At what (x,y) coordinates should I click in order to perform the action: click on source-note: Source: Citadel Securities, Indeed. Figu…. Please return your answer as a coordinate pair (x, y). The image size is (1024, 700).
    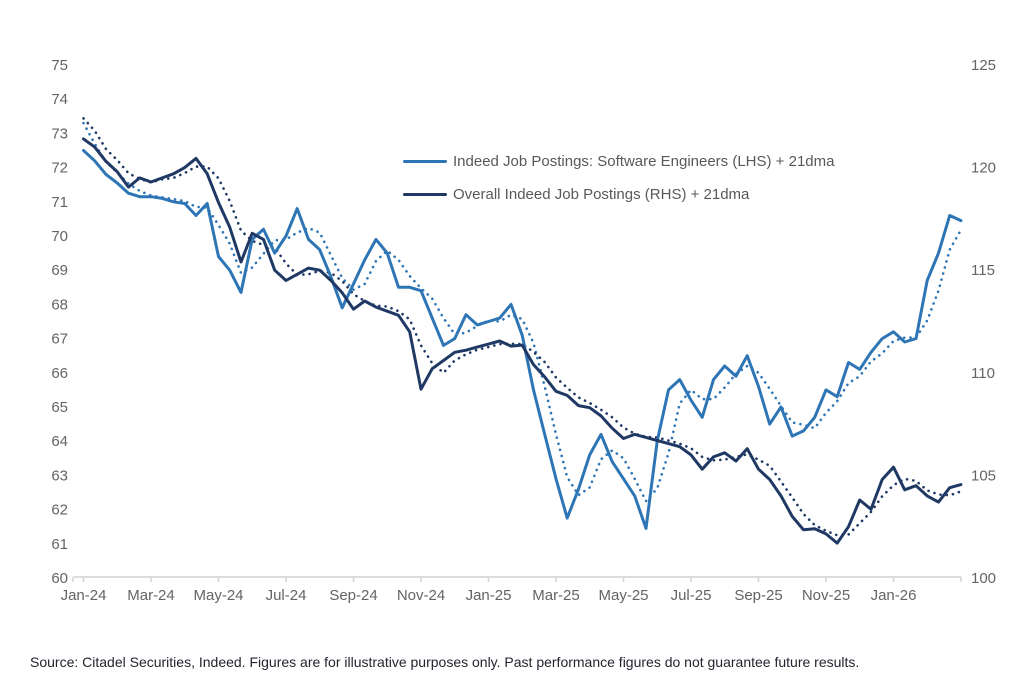
    Looking at the image, I should click on (445, 662).